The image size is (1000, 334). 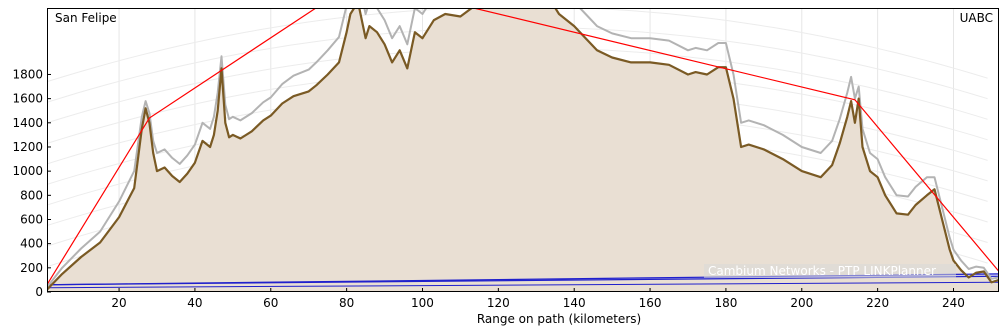 I want to click on watermark-background, so click(x=830, y=271).